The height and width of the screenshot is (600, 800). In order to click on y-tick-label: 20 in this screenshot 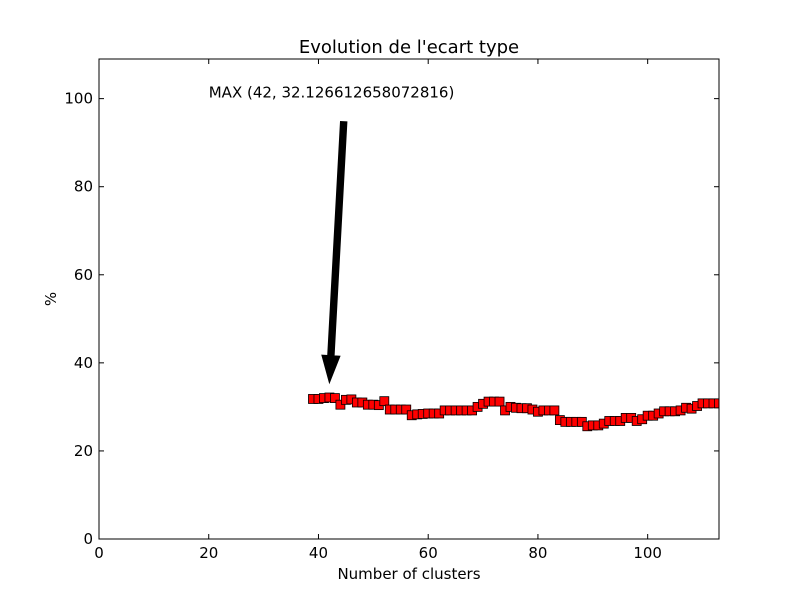, I will do `click(83, 451)`.